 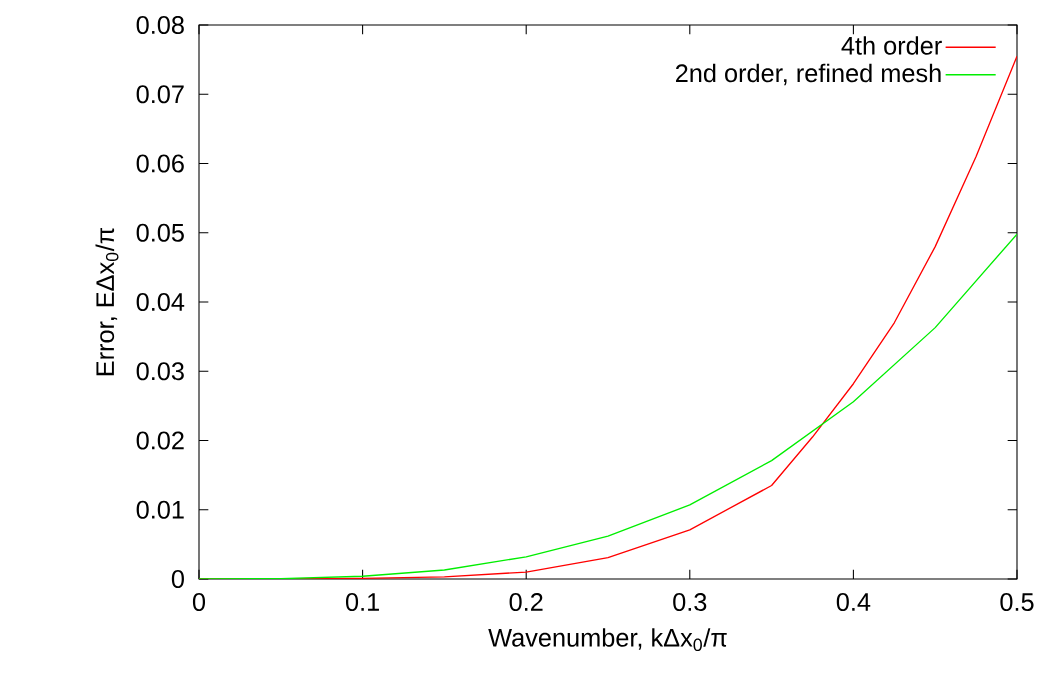 What do you see at coordinates (177, 579) in the screenshot?
I see `y-tick-label: 0` at bounding box center [177, 579].